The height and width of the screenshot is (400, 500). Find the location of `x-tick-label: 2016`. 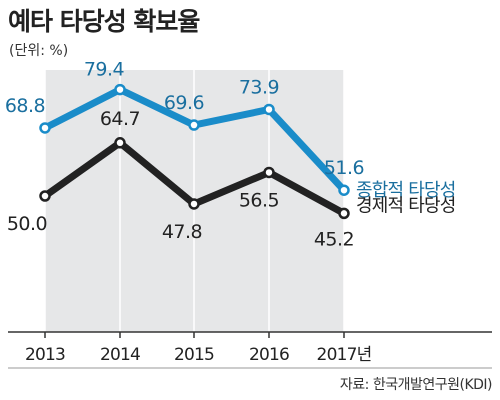

x-tick-label: 2016 is located at coordinates (269, 355).